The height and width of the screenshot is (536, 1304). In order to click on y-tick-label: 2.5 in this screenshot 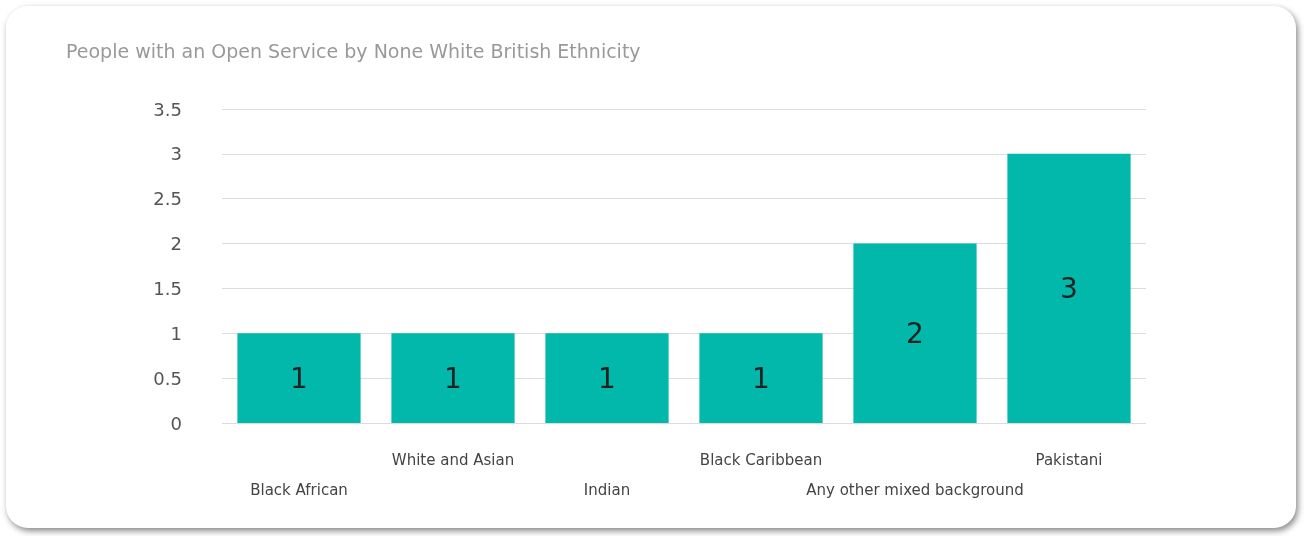, I will do `click(167, 199)`.